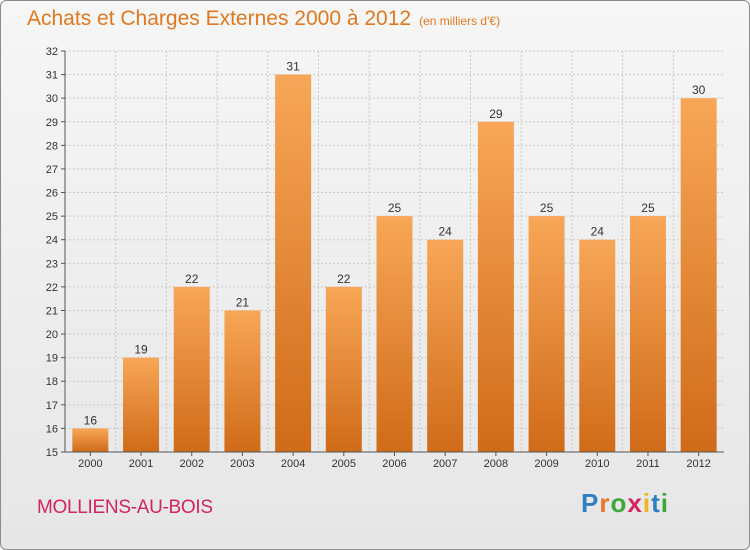  What do you see at coordinates (698, 275) in the screenshot?
I see `bar-2012` at bounding box center [698, 275].